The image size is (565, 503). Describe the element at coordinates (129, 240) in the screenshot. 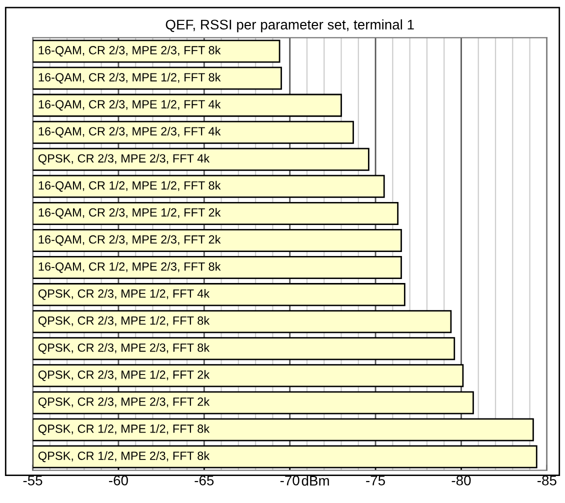

I see `y-tick-label: 16-QAM, CR 2/3, MPE 2/3, FFT 2k` at that location.